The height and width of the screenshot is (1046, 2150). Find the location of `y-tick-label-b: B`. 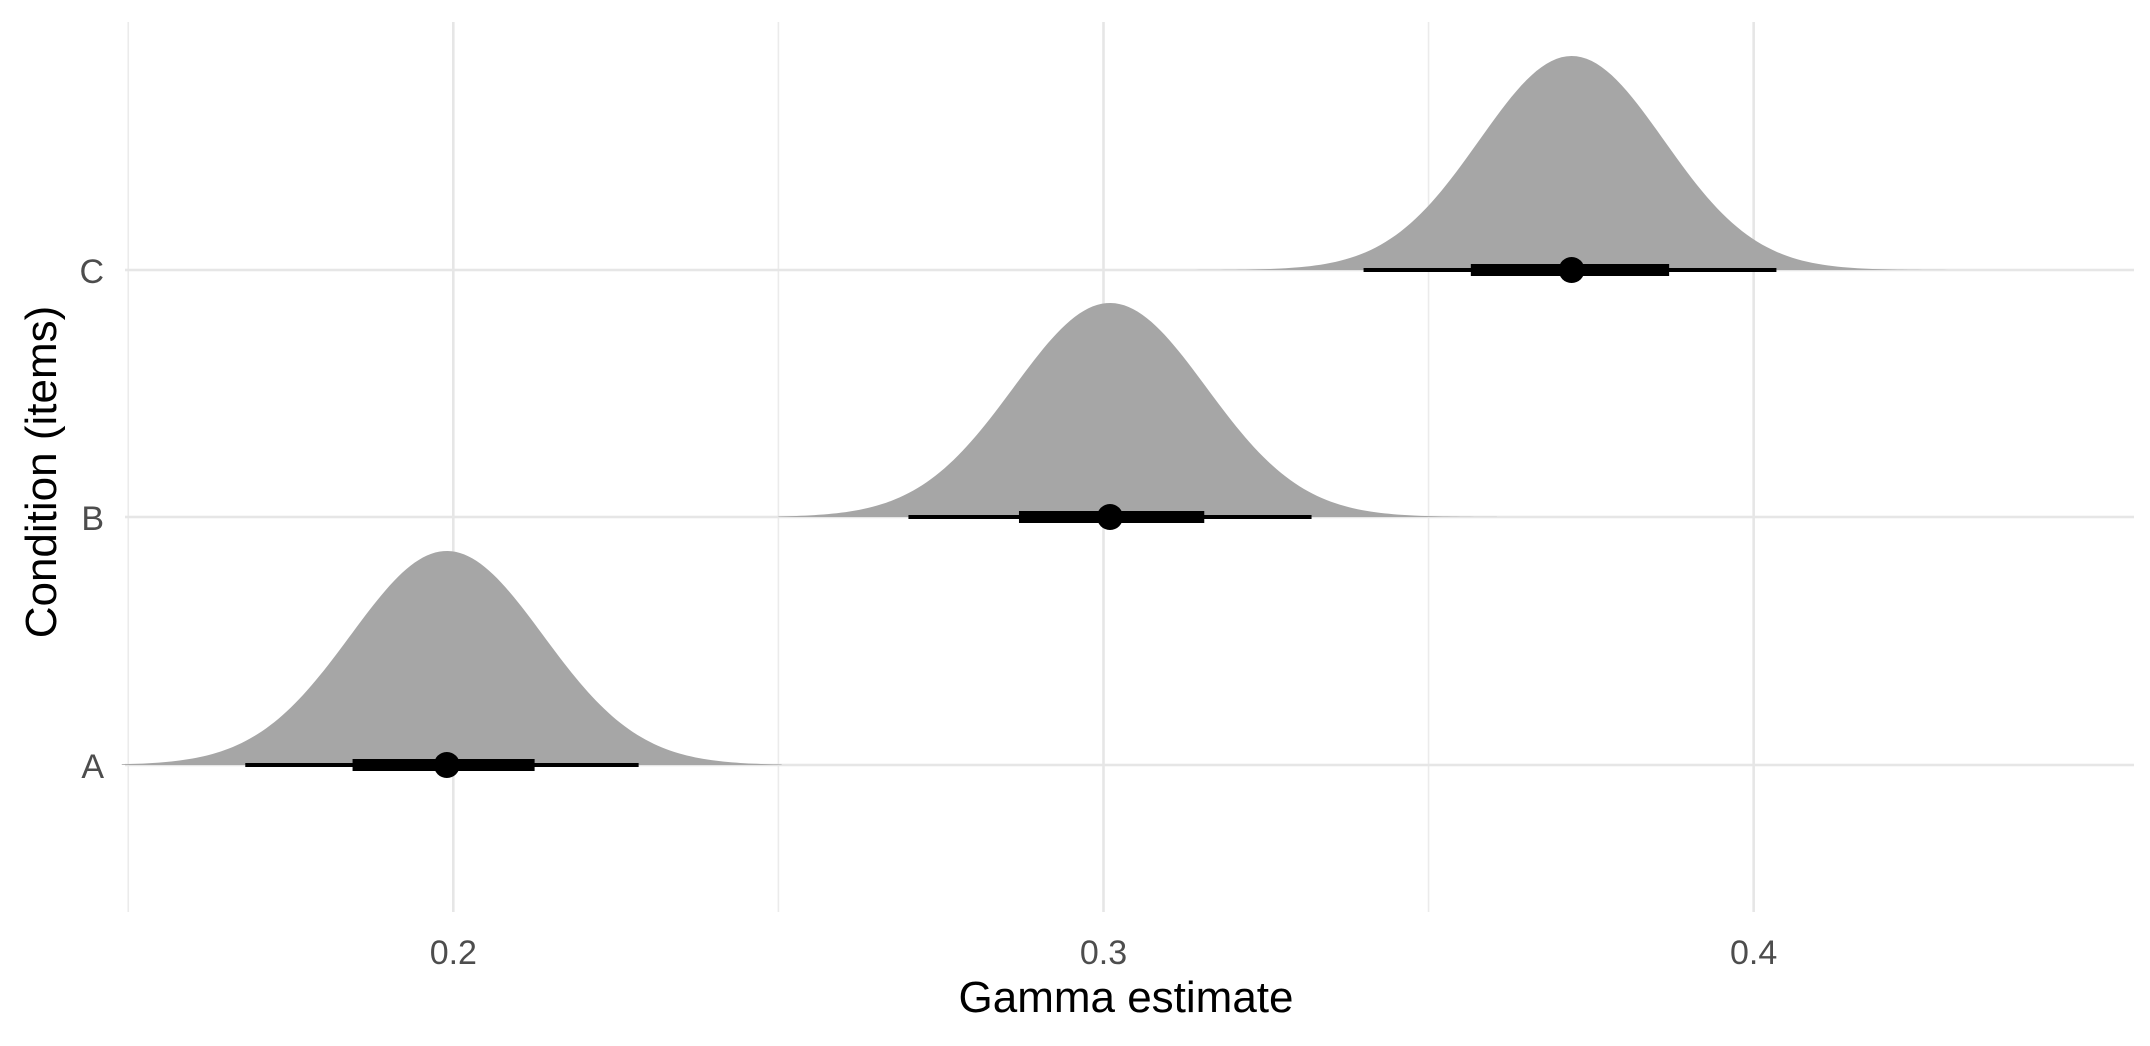

y-tick-label-b: B is located at coordinates (92, 519).